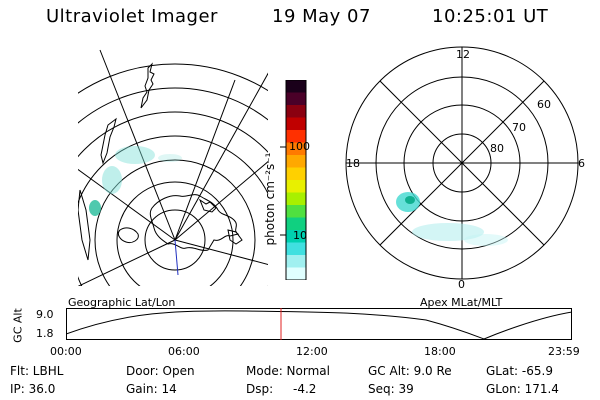 The width and height of the screenshot is (600, 400). What do you see at coordinates (260, 389) in the screenshot?
I see `dsp-label: Dsp:` at bounding box center [260, 389].